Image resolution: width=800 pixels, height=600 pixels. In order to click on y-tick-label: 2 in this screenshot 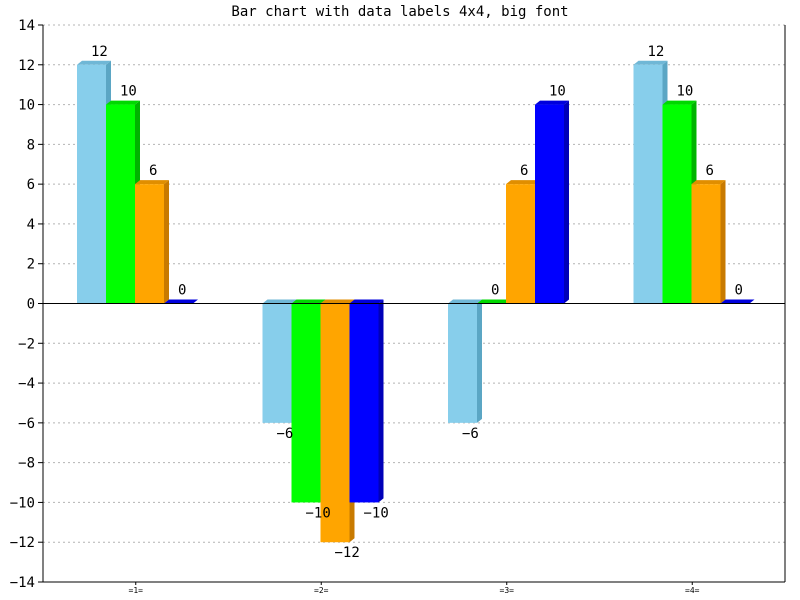, I will do `click(31, 265)`.